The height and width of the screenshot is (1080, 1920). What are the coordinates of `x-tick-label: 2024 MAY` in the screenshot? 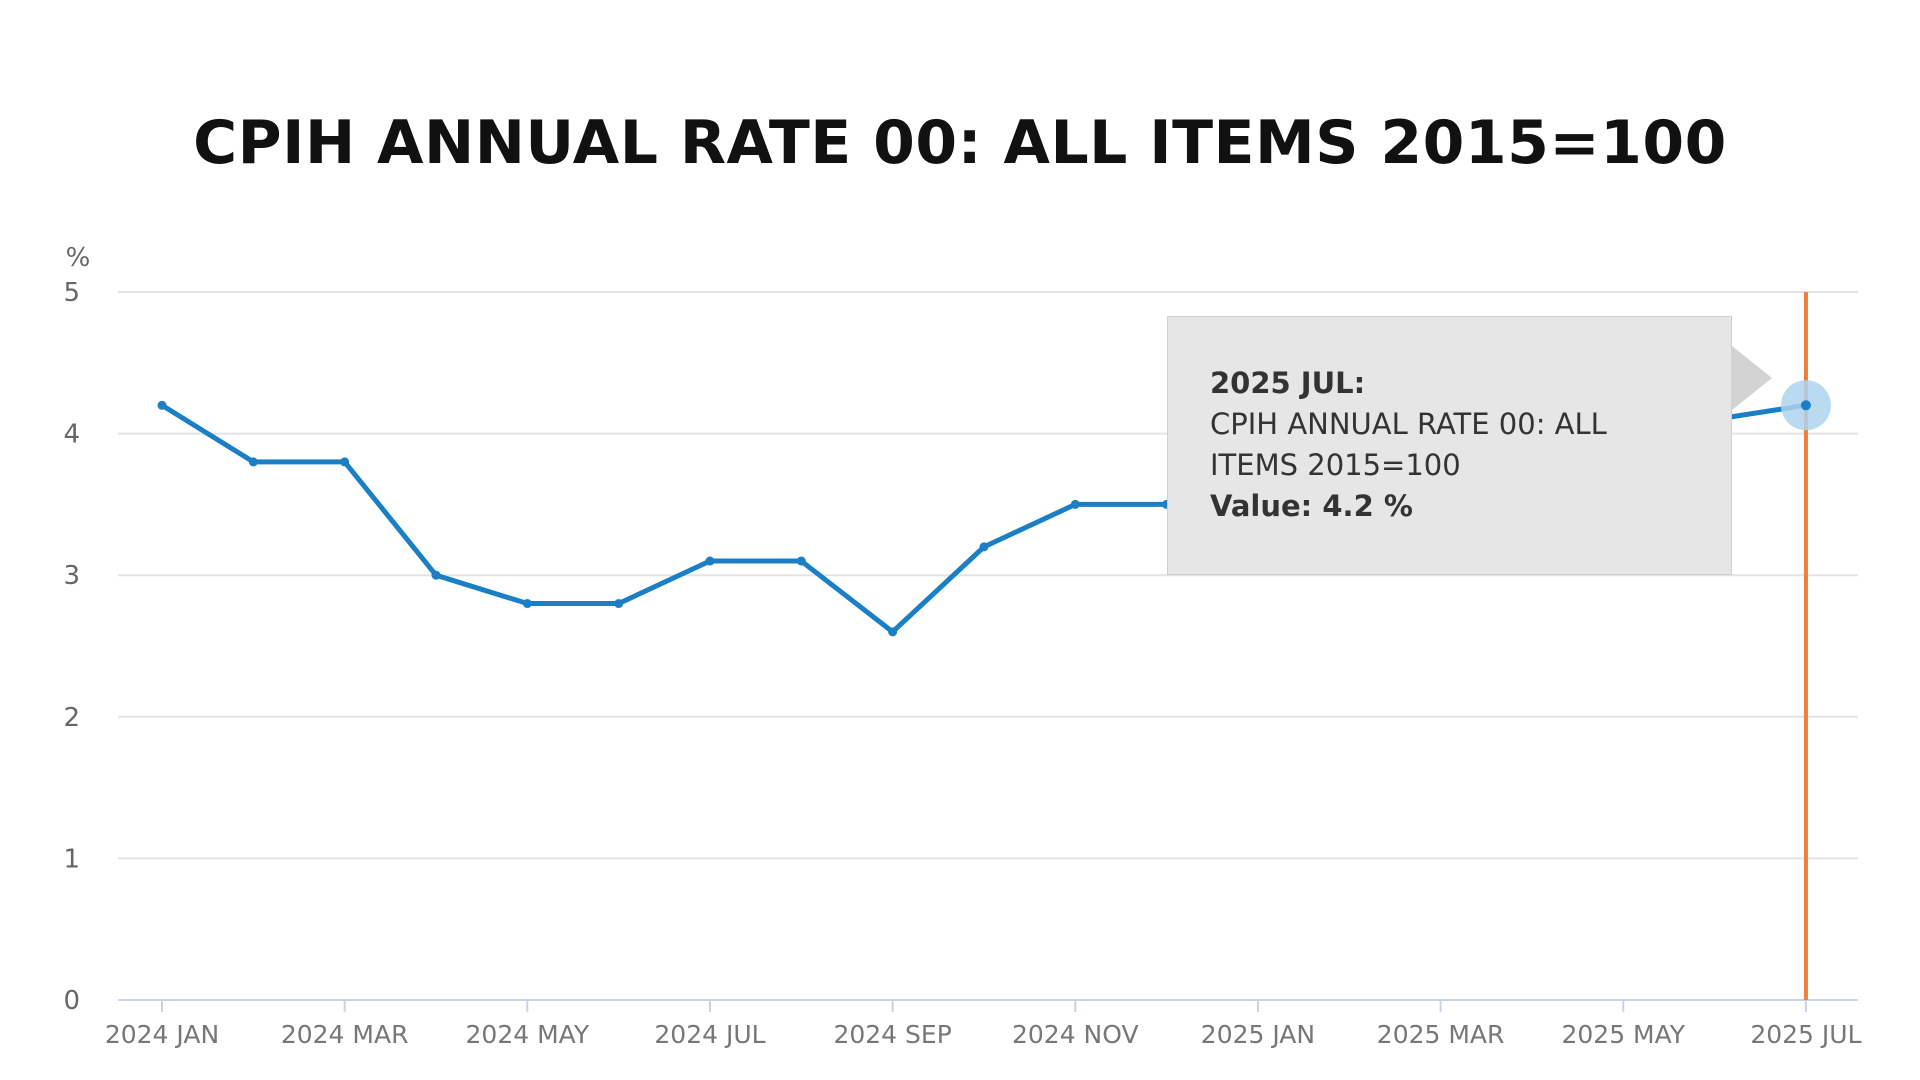 It's located at (528, 1034).